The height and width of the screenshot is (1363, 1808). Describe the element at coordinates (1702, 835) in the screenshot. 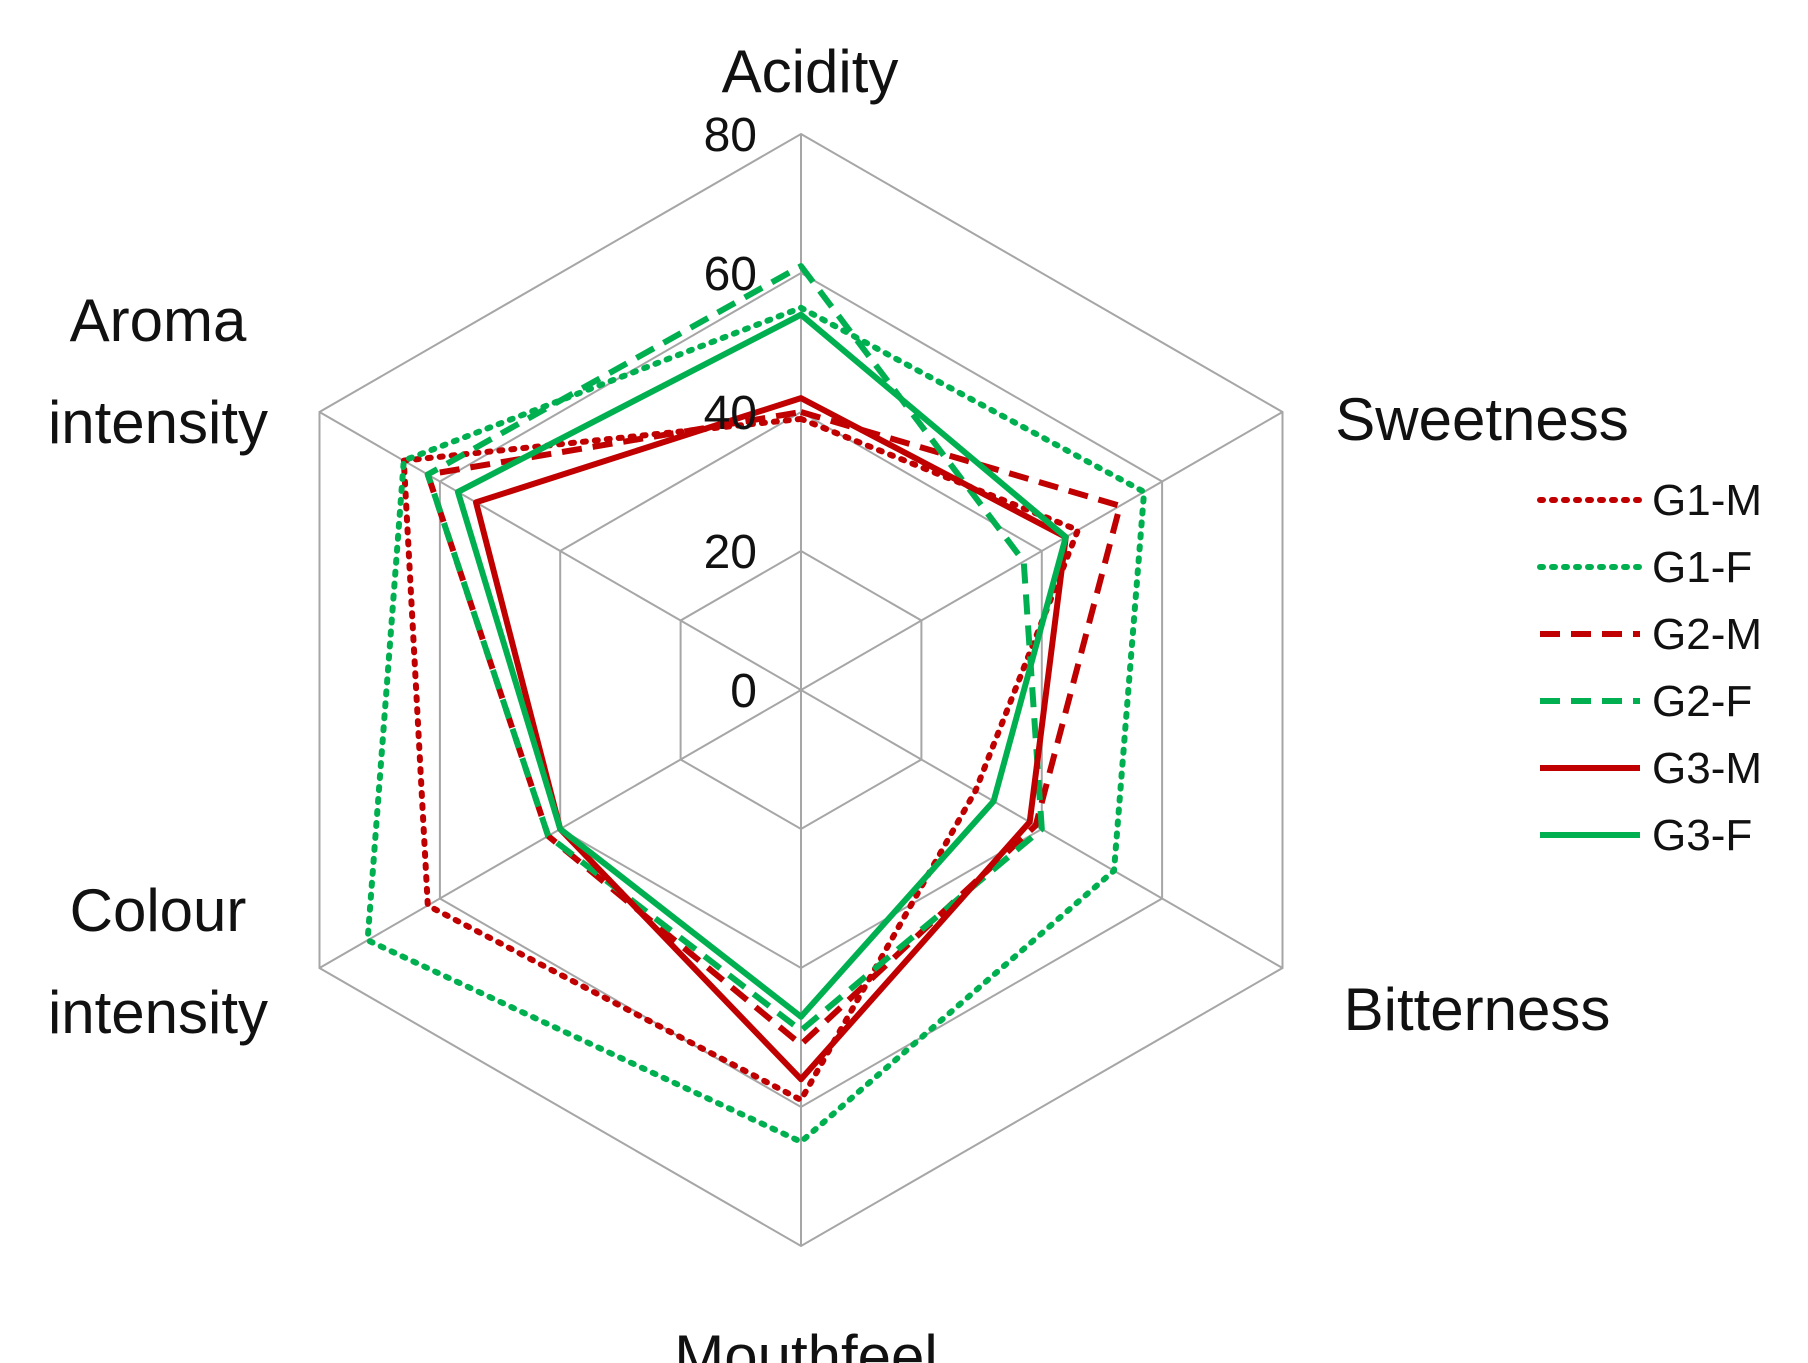

I see `legend-label-g3-f: G3-F` at that location.